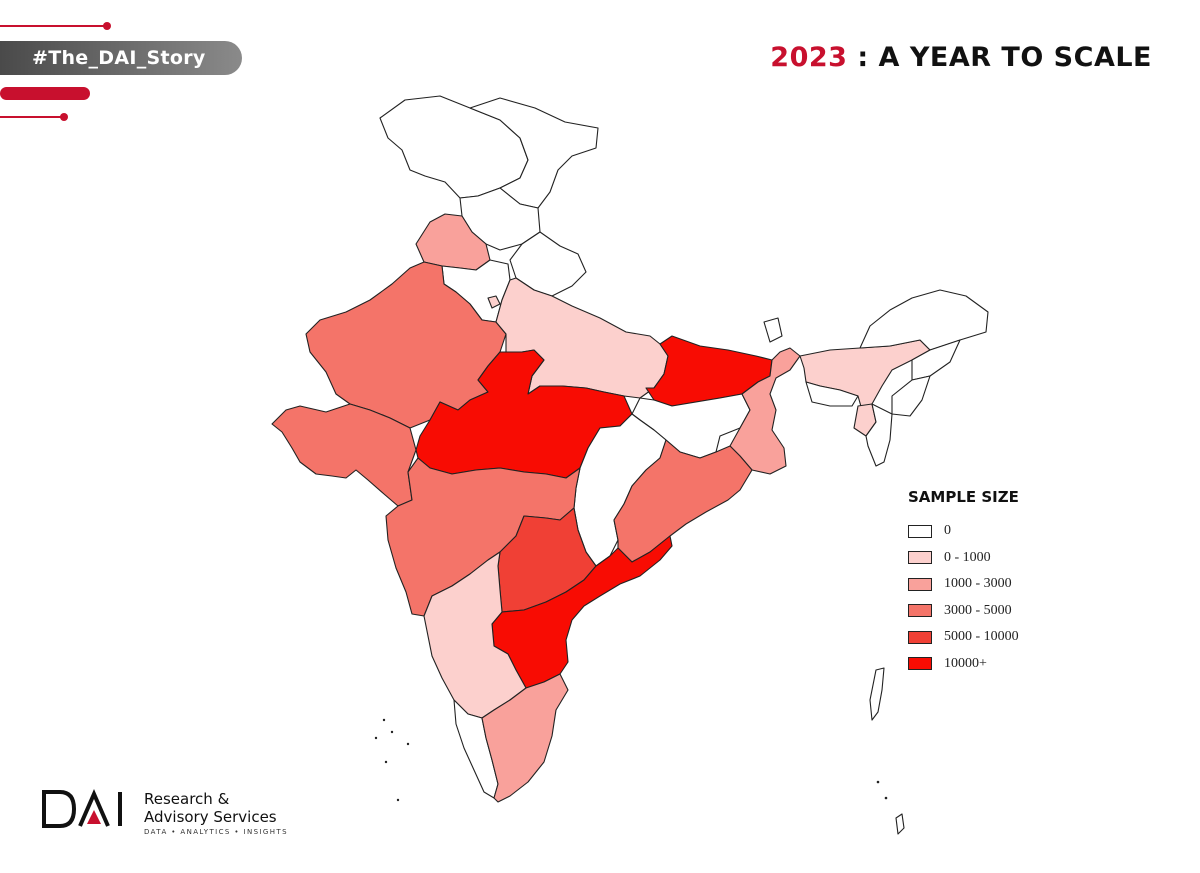  I want to click on legend-item: 0, so click(963, 531).